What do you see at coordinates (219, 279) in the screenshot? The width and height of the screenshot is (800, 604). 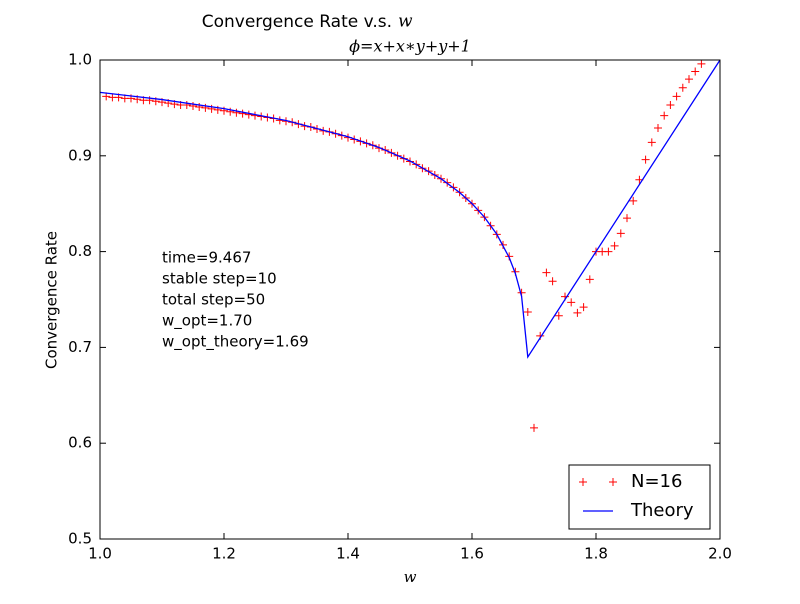 I see `annotation: stable step=10` at bounding box center [219, 279].